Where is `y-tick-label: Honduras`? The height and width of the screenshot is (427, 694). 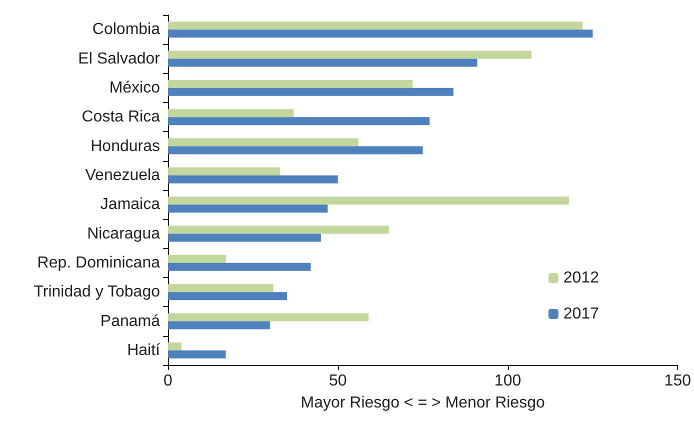 y-tick-label: Honduras is located at coordinates (125, 146).